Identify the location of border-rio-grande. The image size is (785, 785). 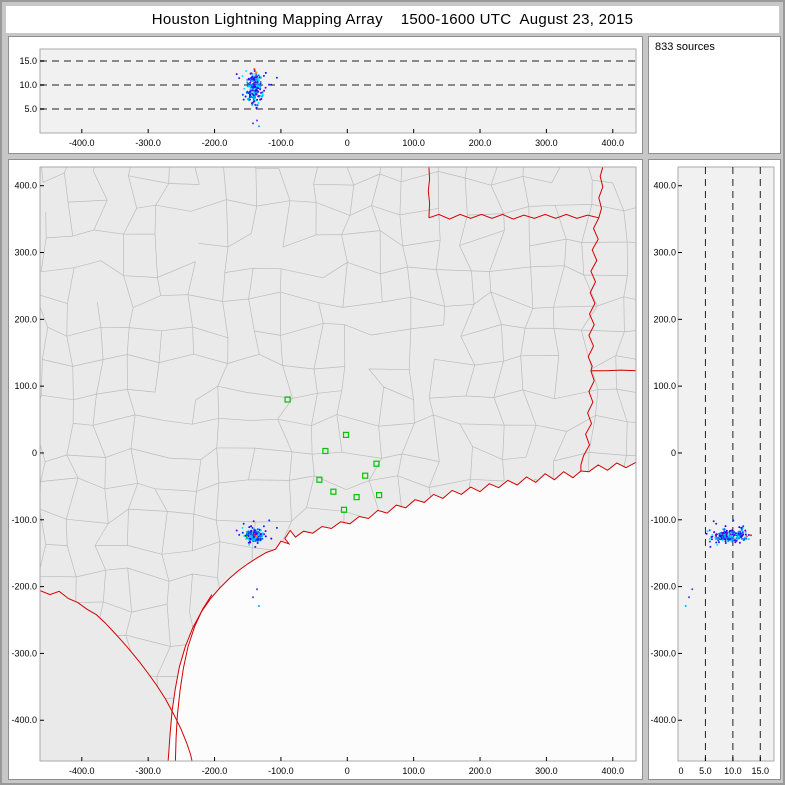
(116, 675).